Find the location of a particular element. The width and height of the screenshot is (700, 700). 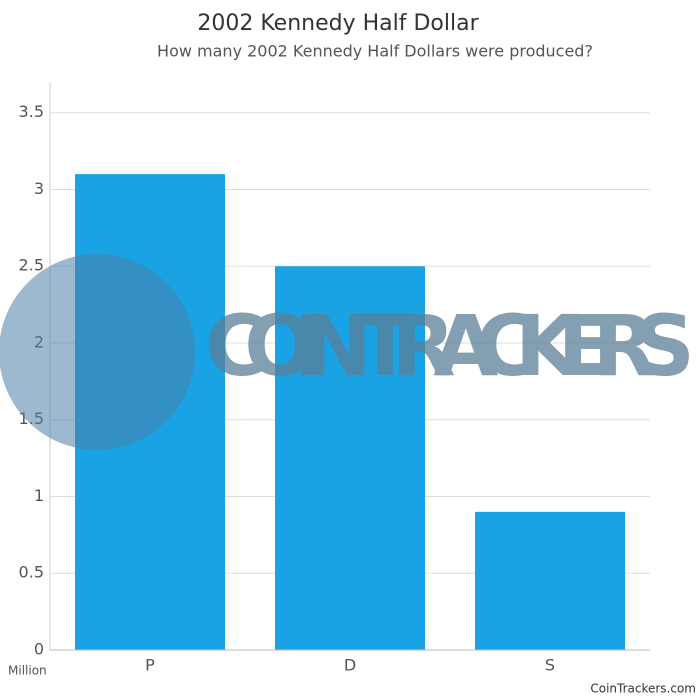

source: CoinTrackers.com is located at coordinates (643, 689).